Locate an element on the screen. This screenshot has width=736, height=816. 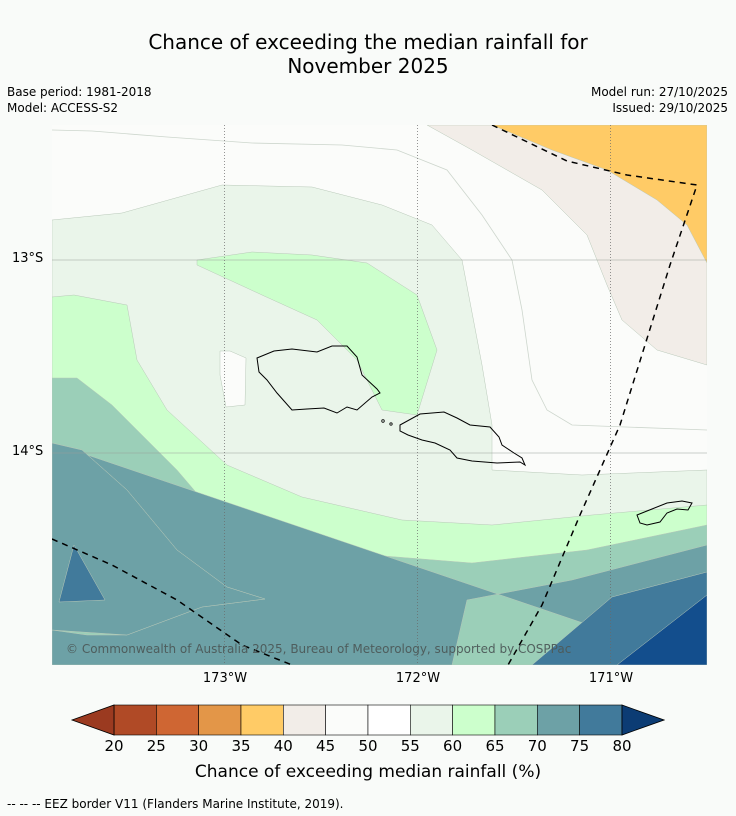
colorbar-tick-label: 35 is located at coordinates (241, 746).